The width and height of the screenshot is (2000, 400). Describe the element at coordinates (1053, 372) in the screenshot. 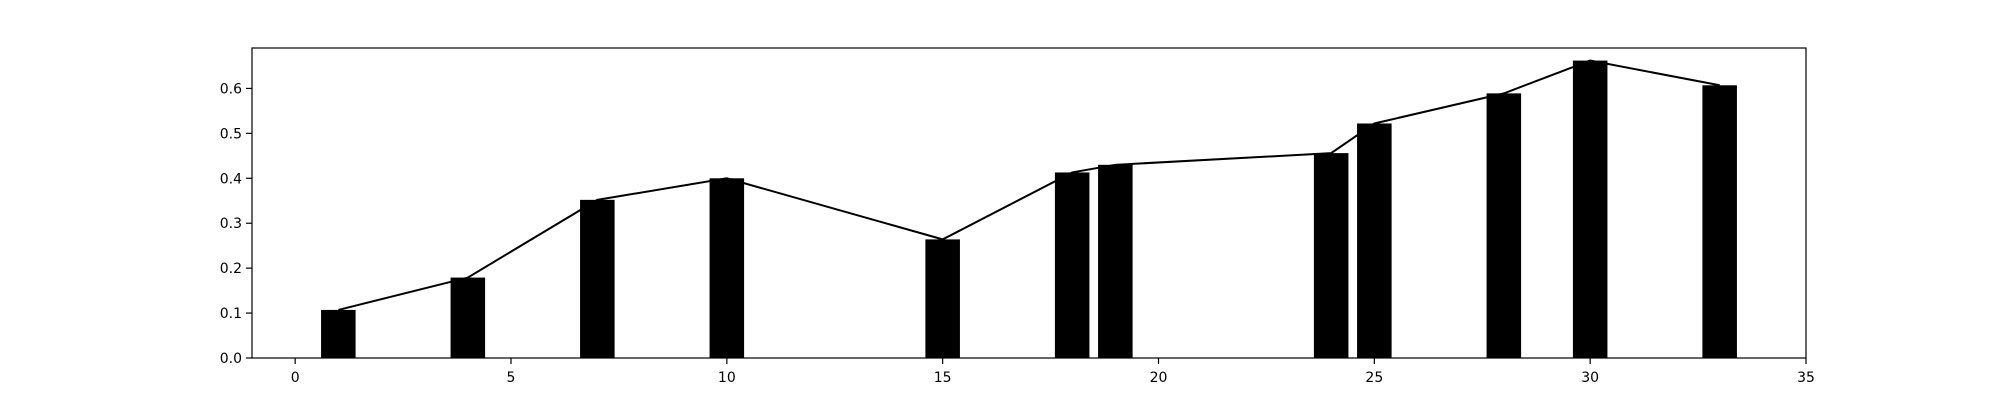

I see `x-axis: 0 5 10 15 20 25 30 35` at that location.